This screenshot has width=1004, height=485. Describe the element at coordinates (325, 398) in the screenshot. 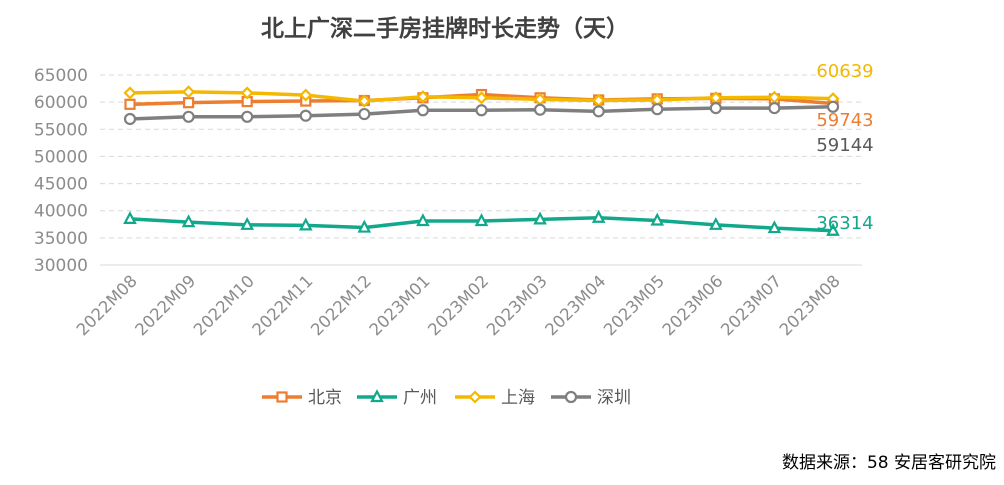

I see `legend-label: 北京` at that location.